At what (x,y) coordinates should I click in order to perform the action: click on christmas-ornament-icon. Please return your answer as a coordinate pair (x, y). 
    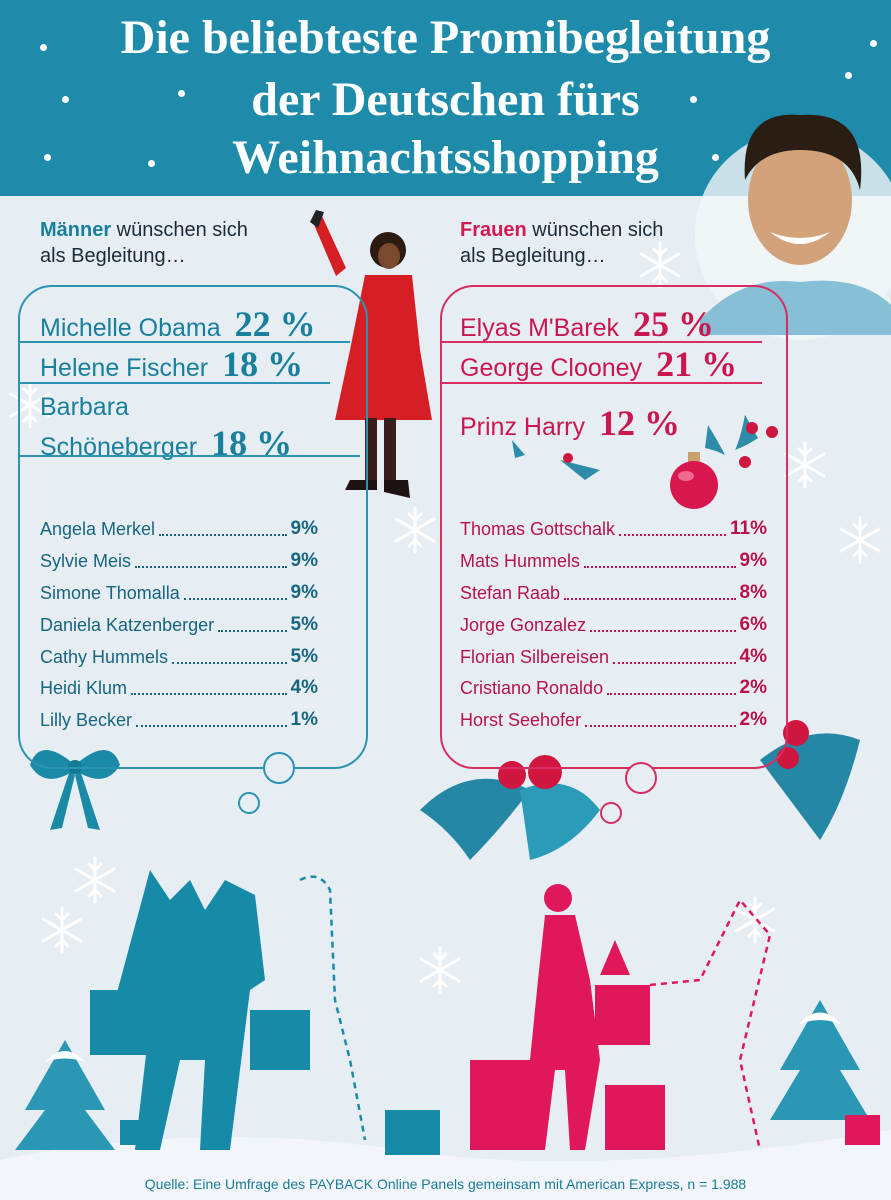
    Looking at the image, I should click on (694, 480).